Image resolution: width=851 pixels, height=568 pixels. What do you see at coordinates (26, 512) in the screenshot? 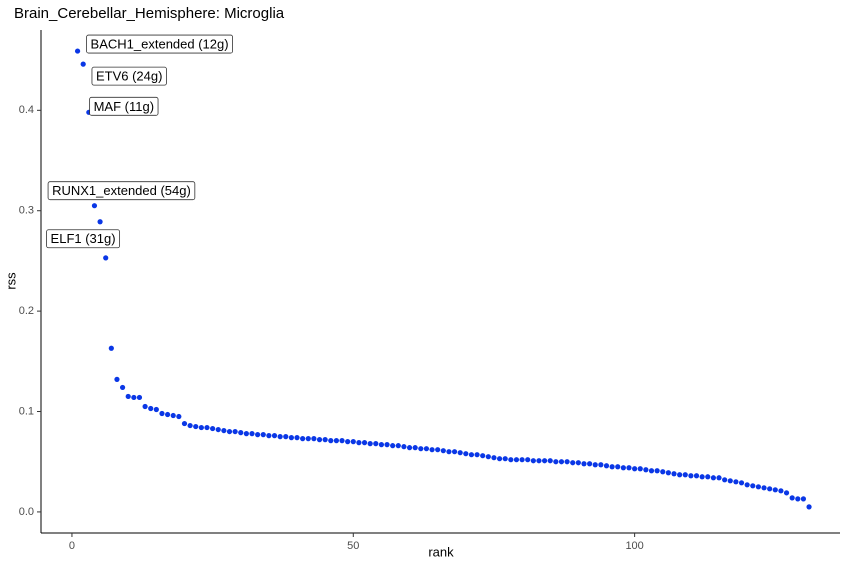
I see `y-tick-label: 0.0` at bounding box center [26, 512].